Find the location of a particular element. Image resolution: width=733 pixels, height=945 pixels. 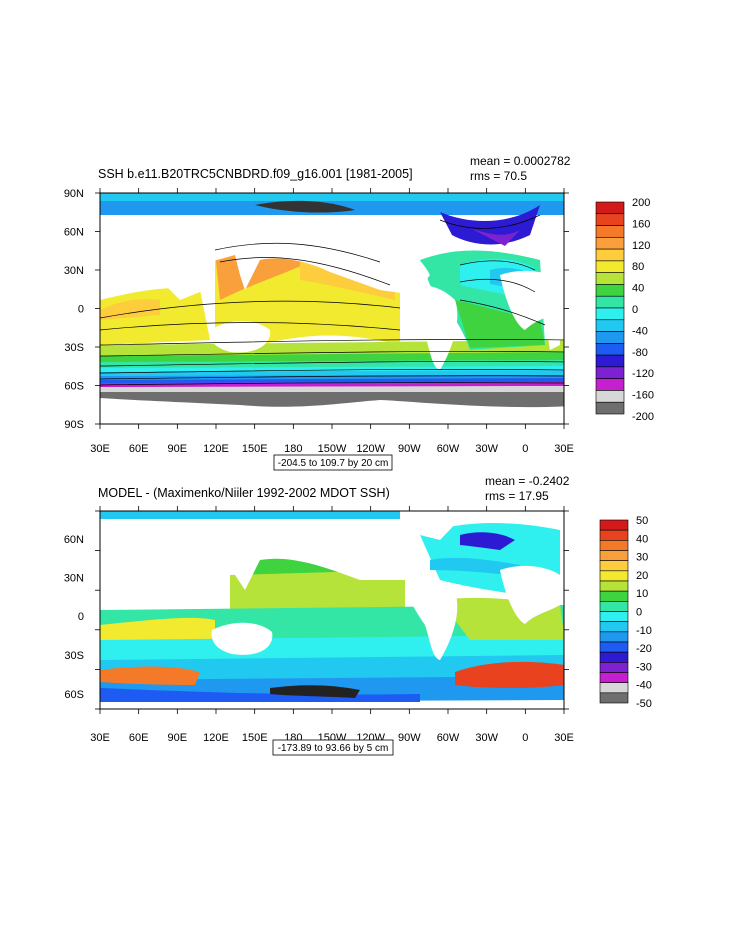

bottom-ytick-label: 30N is located at coordinates (74, 579).